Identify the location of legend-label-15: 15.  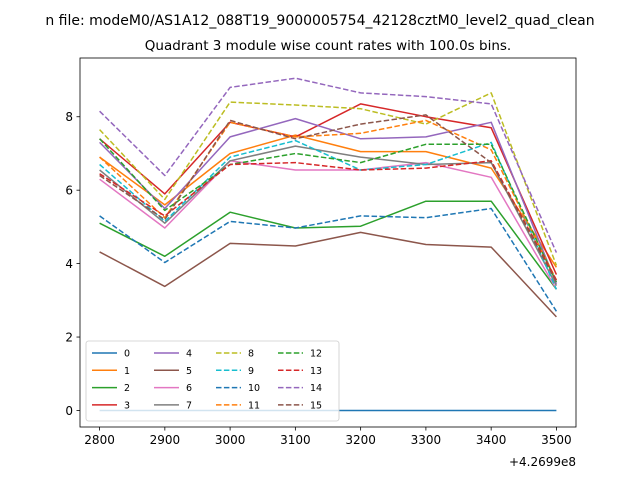
(316, 405).